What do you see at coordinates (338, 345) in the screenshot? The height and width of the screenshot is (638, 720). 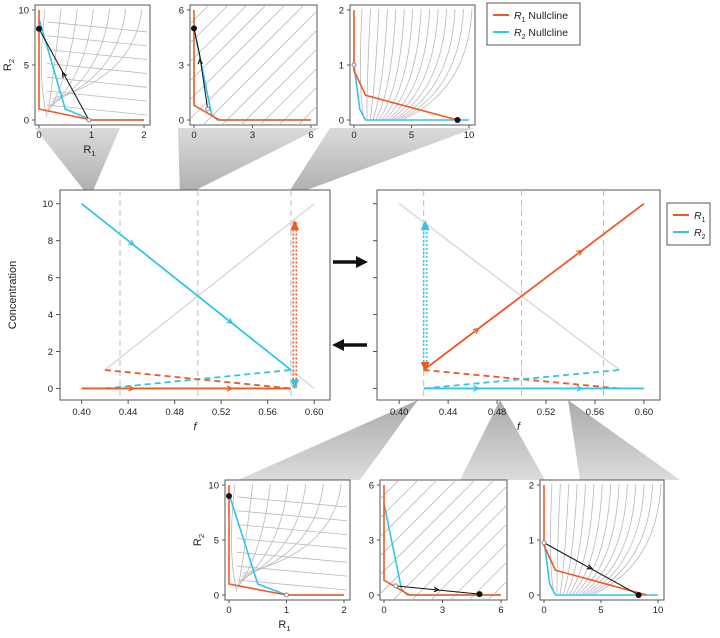 I see `backward-arrow-head` at bounding box center [338, 345].